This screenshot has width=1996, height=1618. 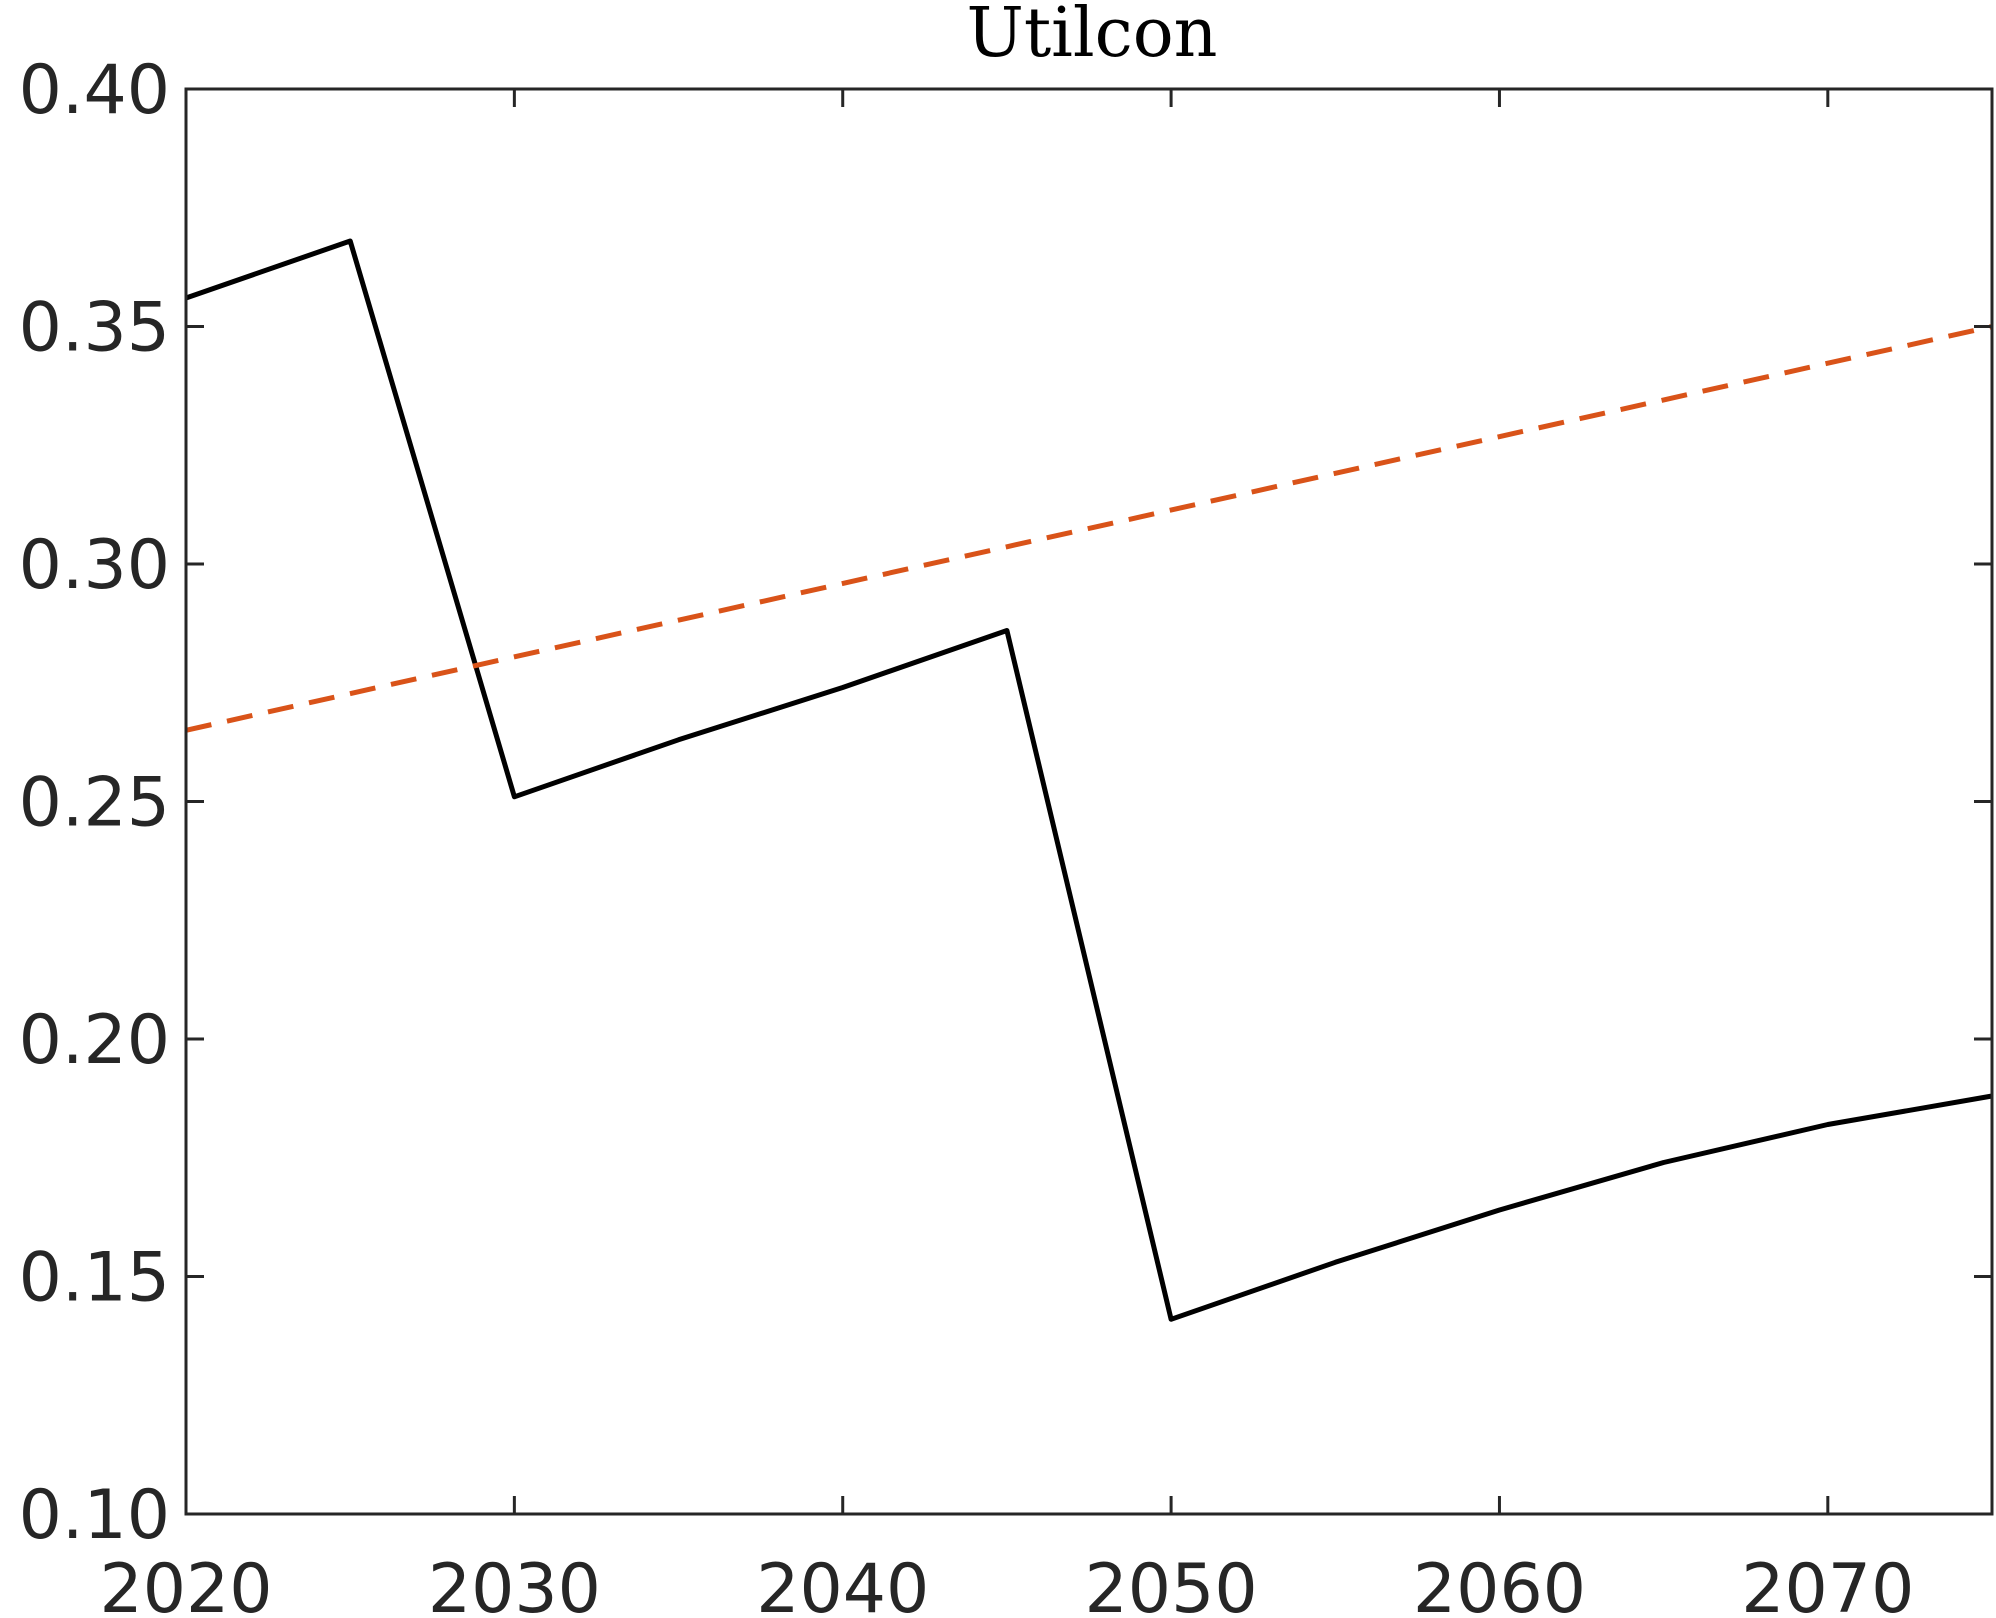 I want to click on y-tick-label-0.30: 0.30, so click(x=94, y=565).